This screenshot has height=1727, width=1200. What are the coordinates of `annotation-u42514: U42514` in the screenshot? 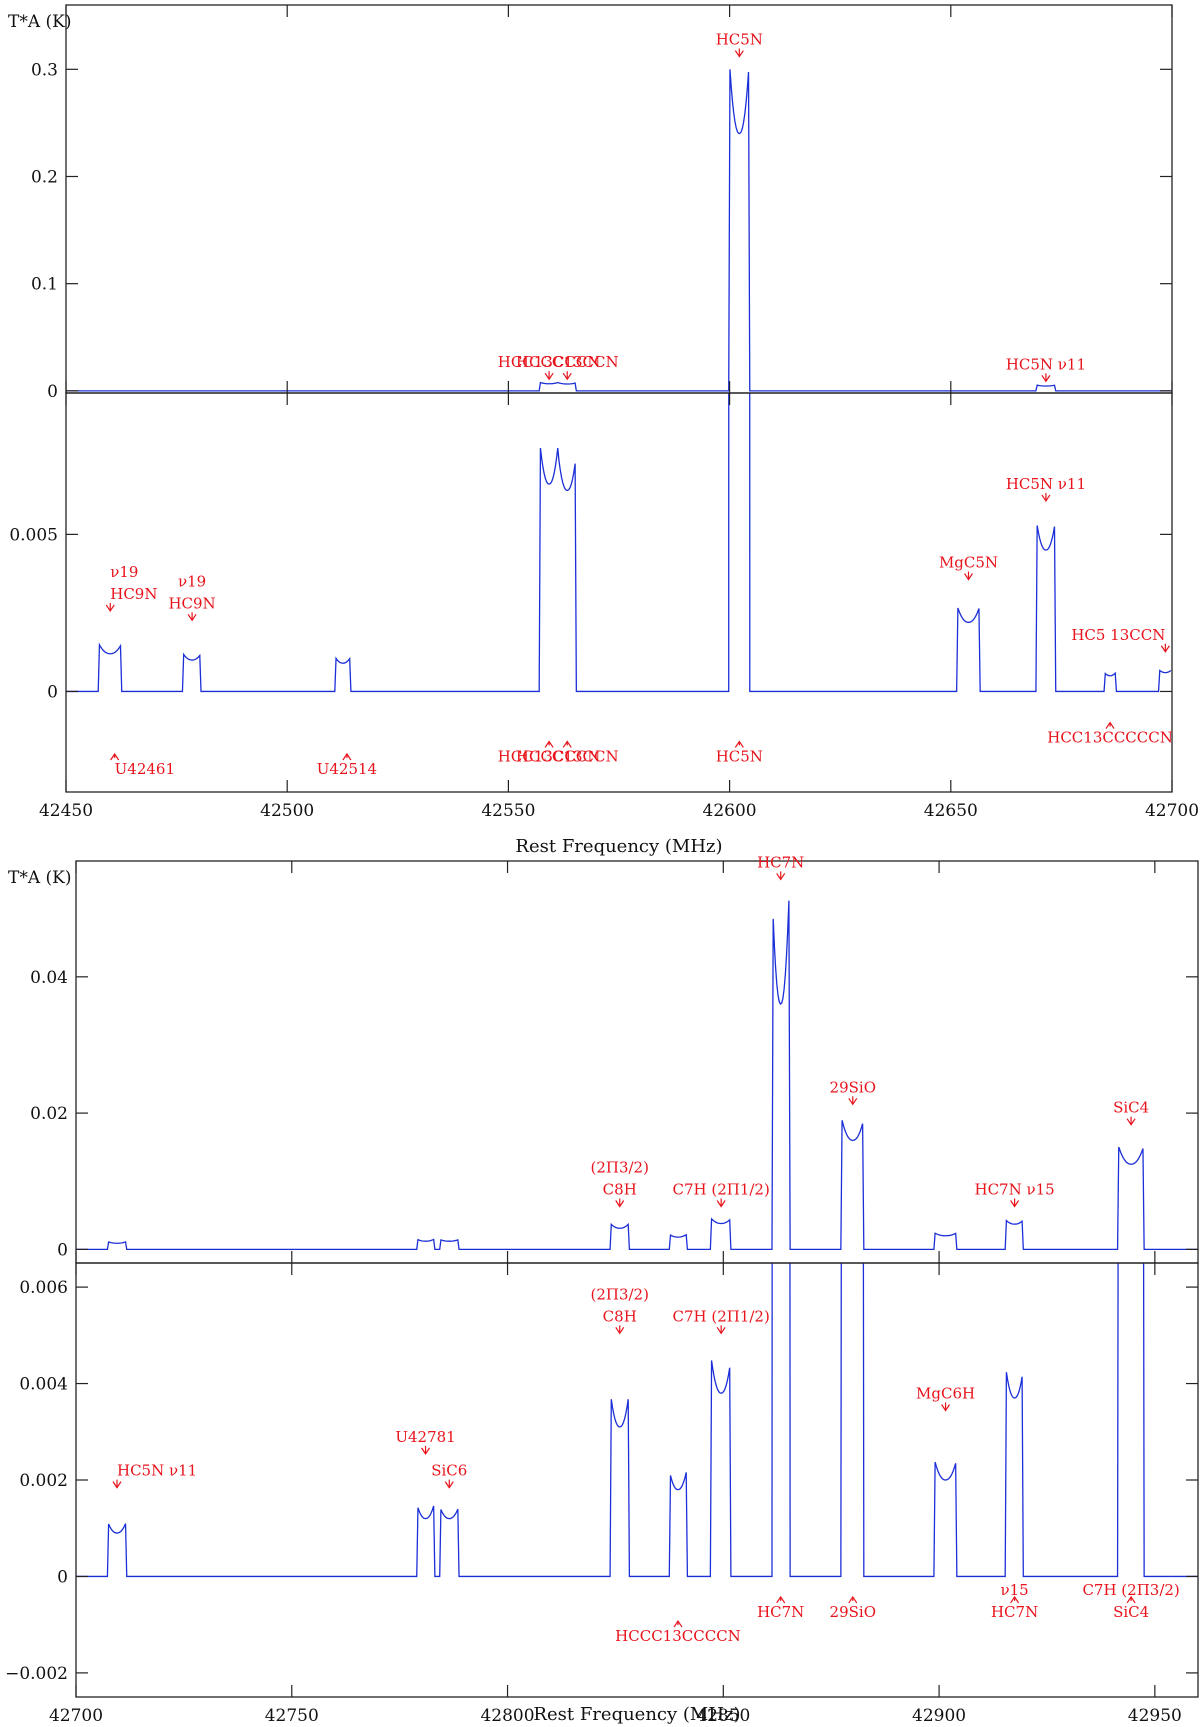 It's located at (347, 769).